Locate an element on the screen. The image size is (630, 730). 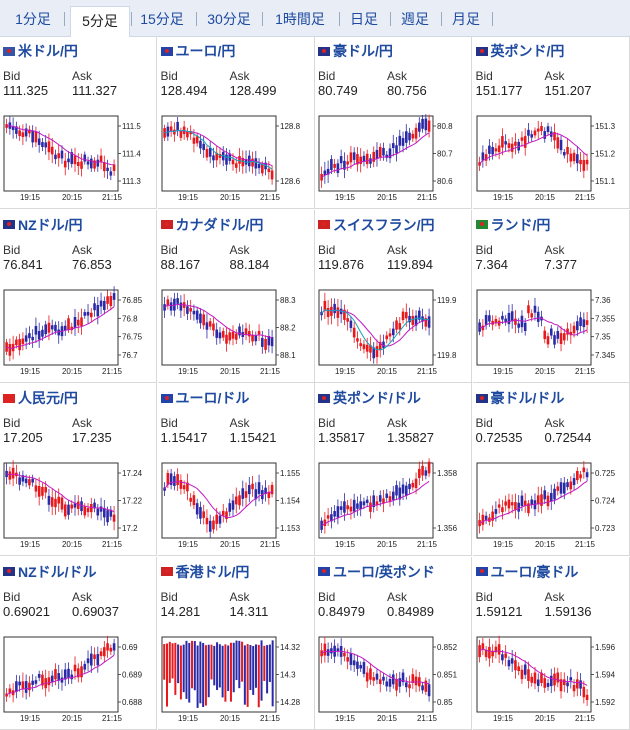
mini-chart: 1.596 1.594 1.592 19:15 20:15 21:15 is located at coordinates (551, 681).